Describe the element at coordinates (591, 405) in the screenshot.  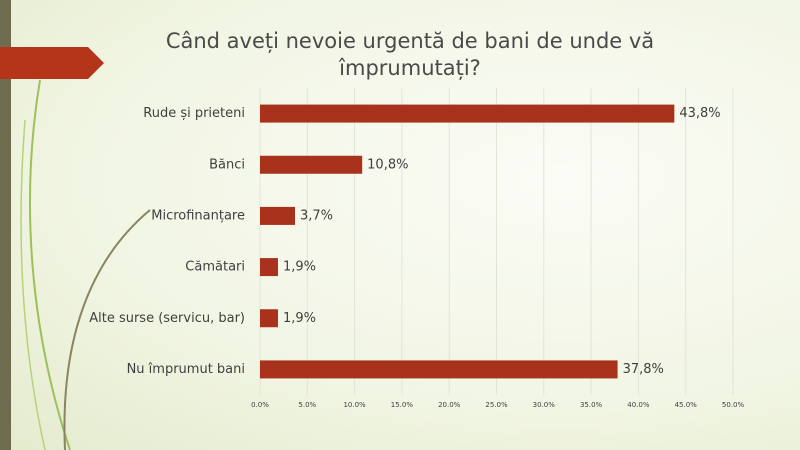
I see `x-tick-label: 35.0%` at that location.